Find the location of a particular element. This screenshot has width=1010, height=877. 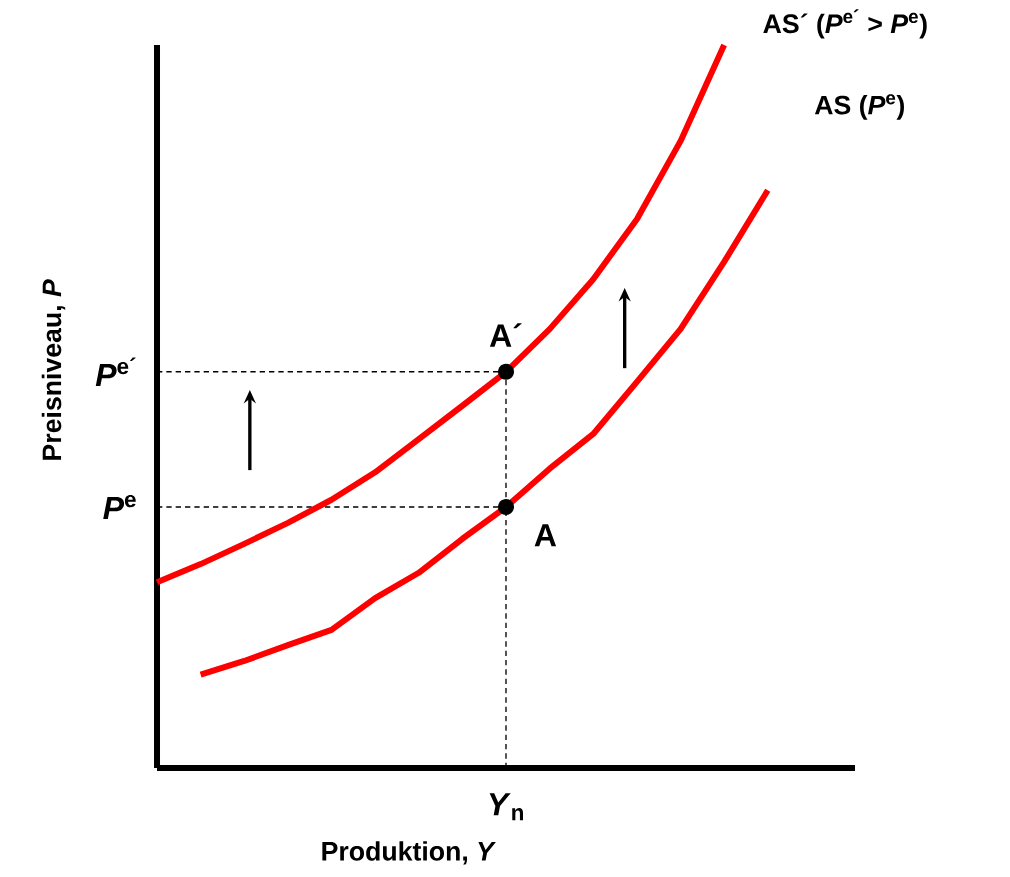

text: AS (P$^{e}$) is located at coordinates (859, 107).